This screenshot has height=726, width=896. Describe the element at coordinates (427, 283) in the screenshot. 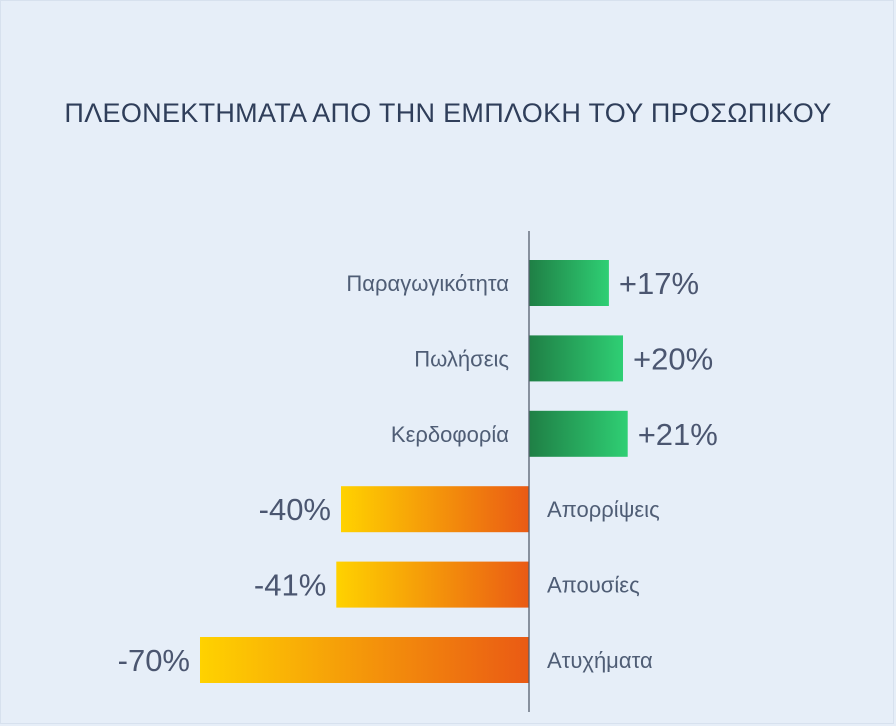

I see `category-label-1: Παραγωγικότητα` at that location.